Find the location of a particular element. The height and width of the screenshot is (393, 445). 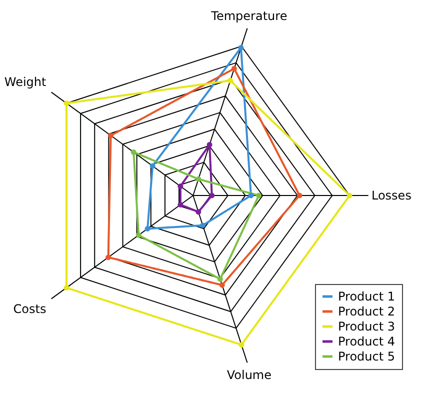

legend-label: Product 5 is located at coordinates (367, 357).